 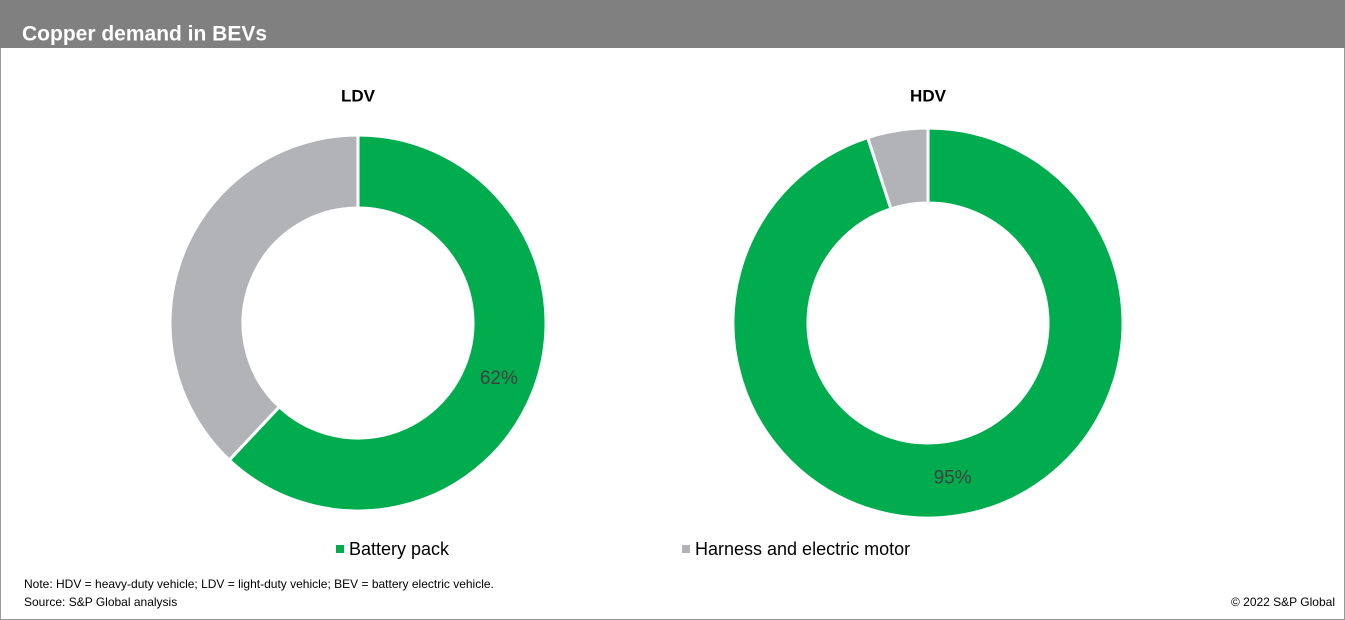 I want to click on page-title: Copper demand in BEVs, so click(x=144, y=34).